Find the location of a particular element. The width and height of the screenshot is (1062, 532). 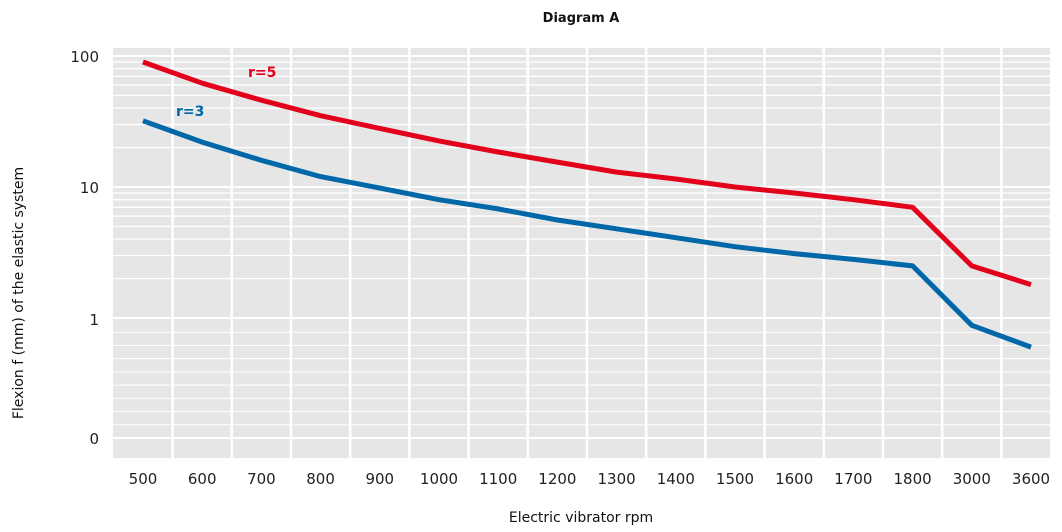

series-label-r3: r=3 is located at coordinates (190, 112).